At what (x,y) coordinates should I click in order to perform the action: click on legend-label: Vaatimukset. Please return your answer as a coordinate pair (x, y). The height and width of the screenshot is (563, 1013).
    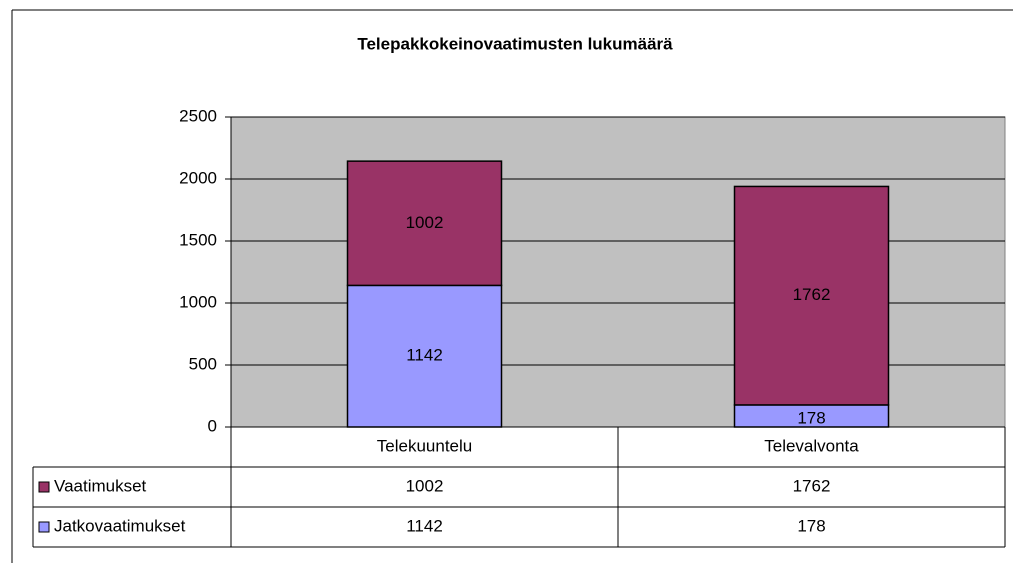
    Looking at the image, I should click on (100, 485).